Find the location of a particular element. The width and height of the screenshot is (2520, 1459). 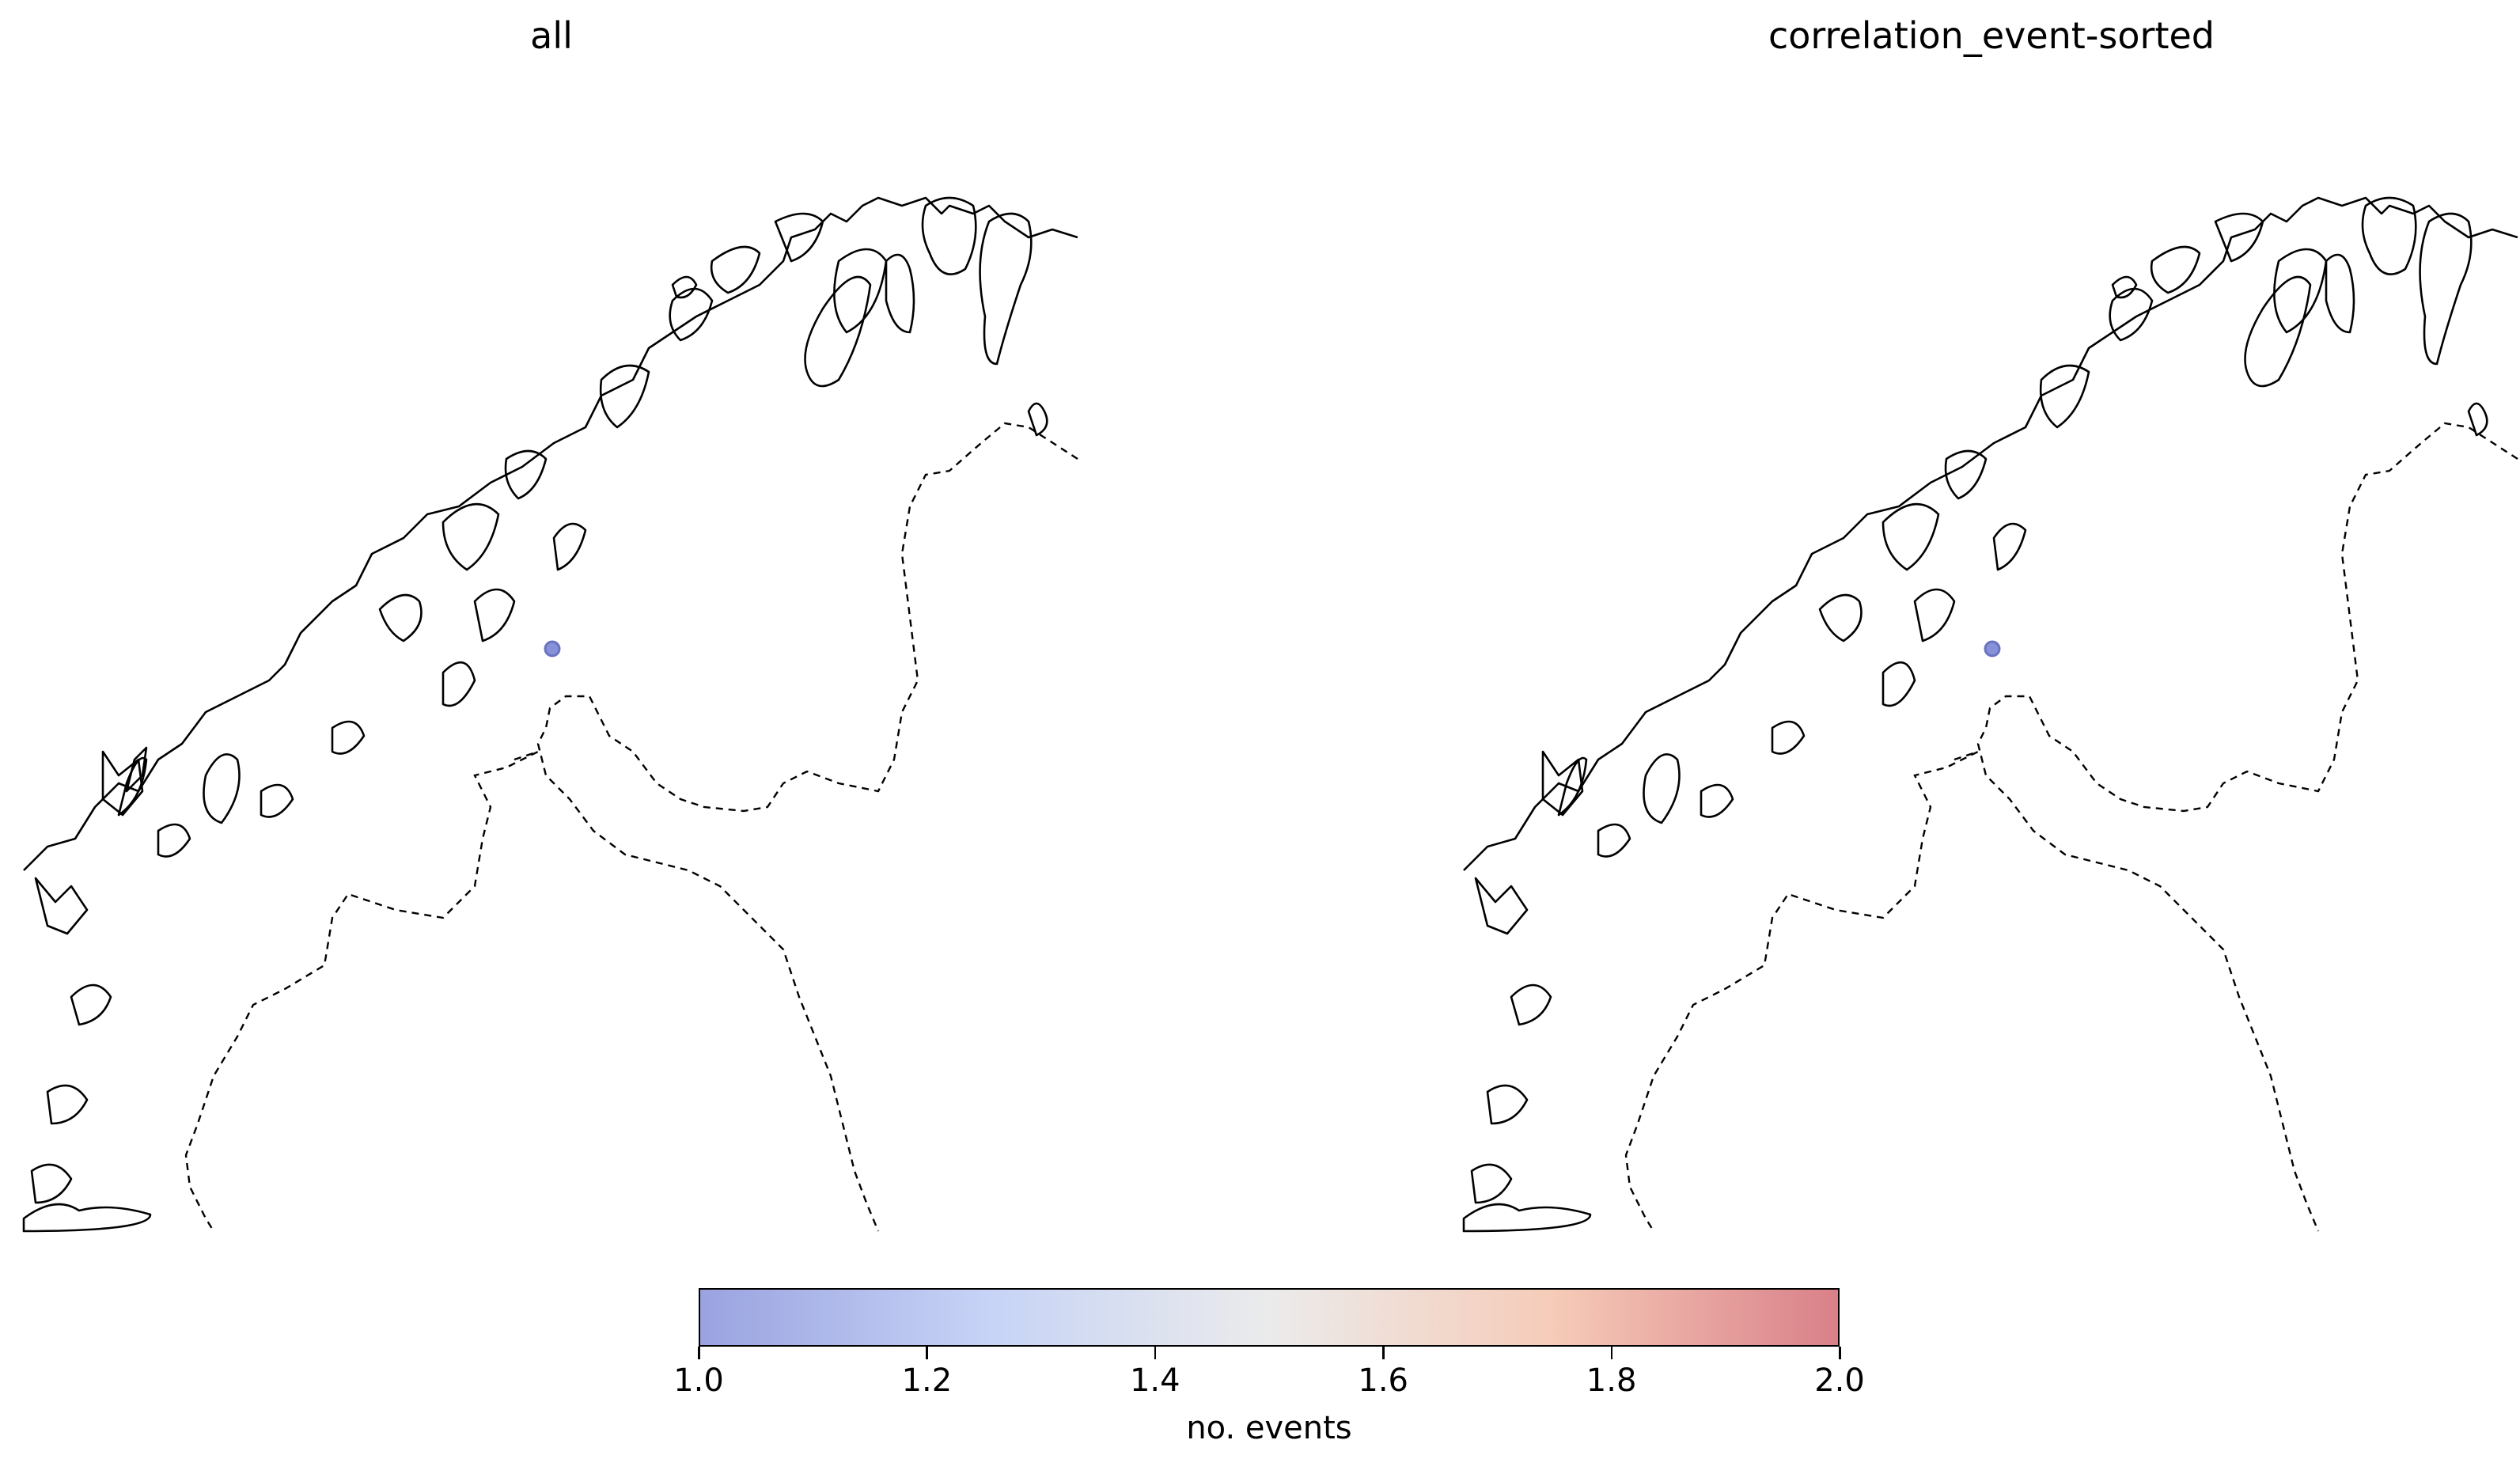

colorbar-tick-label: 1.8 is located at coordinates (1611, 1381).